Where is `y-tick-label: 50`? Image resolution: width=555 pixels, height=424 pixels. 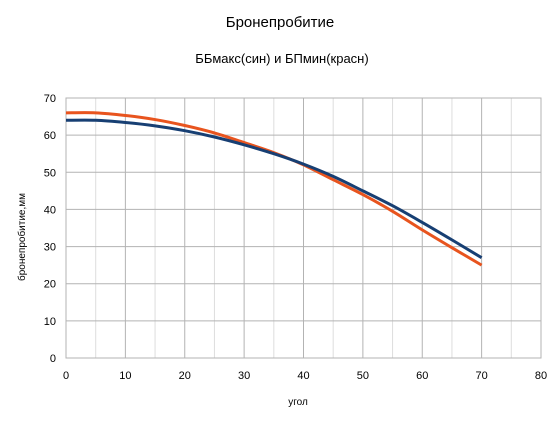
y-tick-label: 50 is located at coordinates (50, 173).